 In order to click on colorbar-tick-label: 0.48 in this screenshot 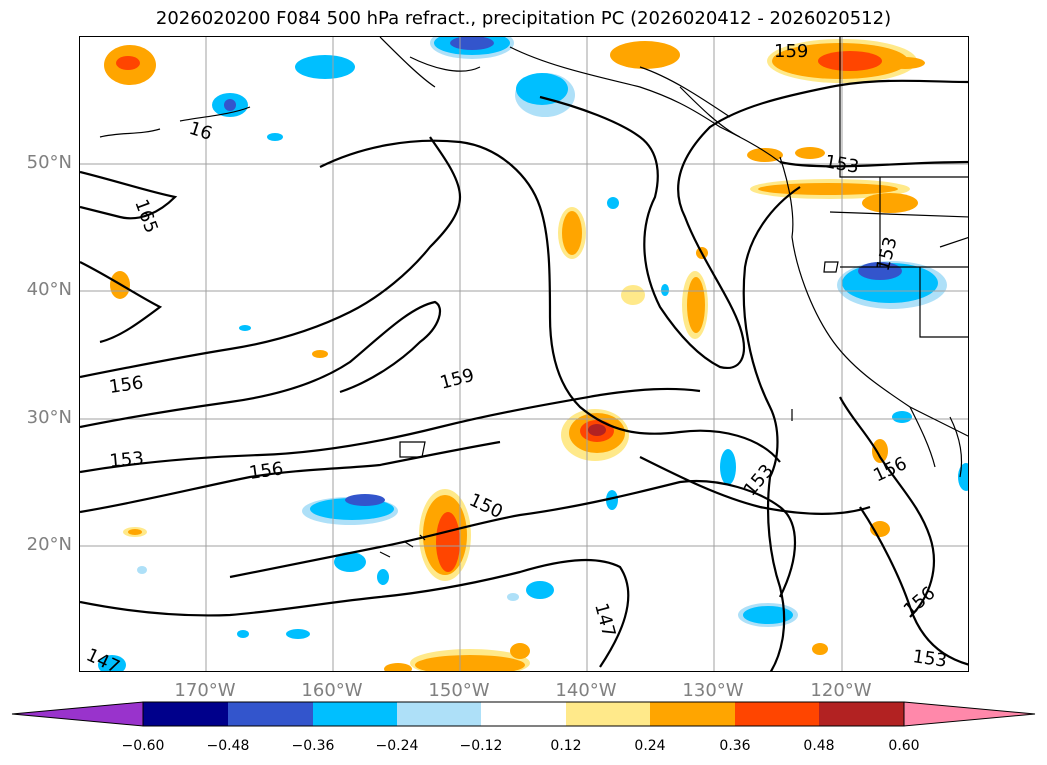, I will do `click(819, 746)`.